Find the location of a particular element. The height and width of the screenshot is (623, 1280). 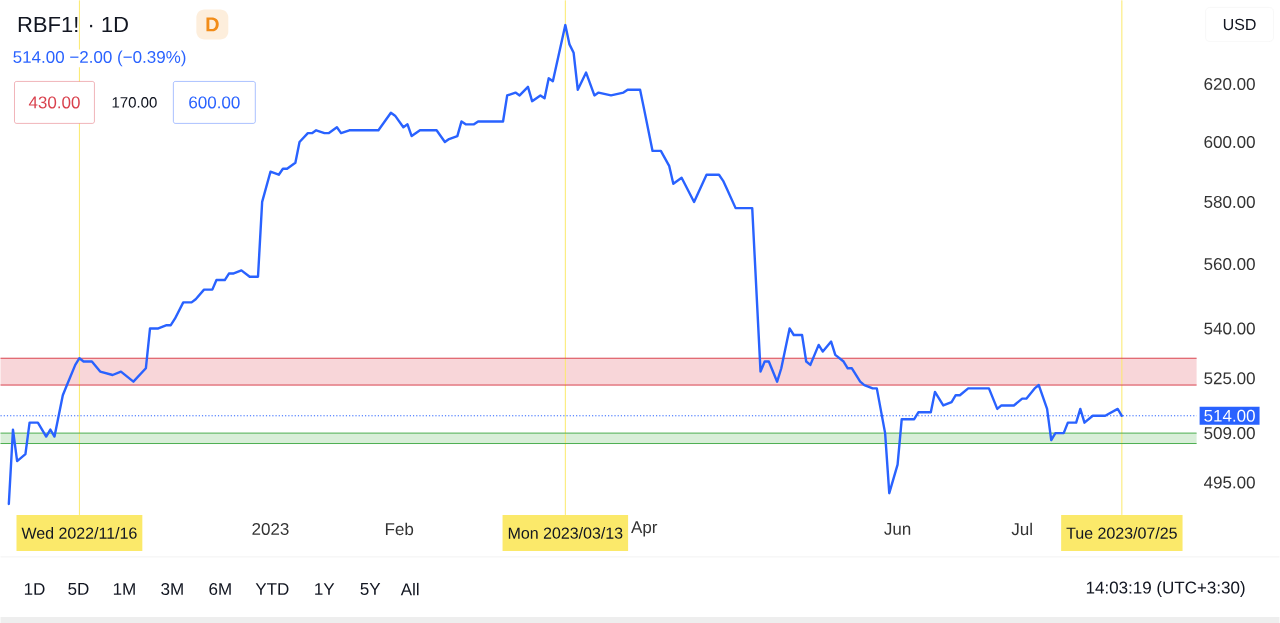

text: 1M is located at coordinates (124, 589).